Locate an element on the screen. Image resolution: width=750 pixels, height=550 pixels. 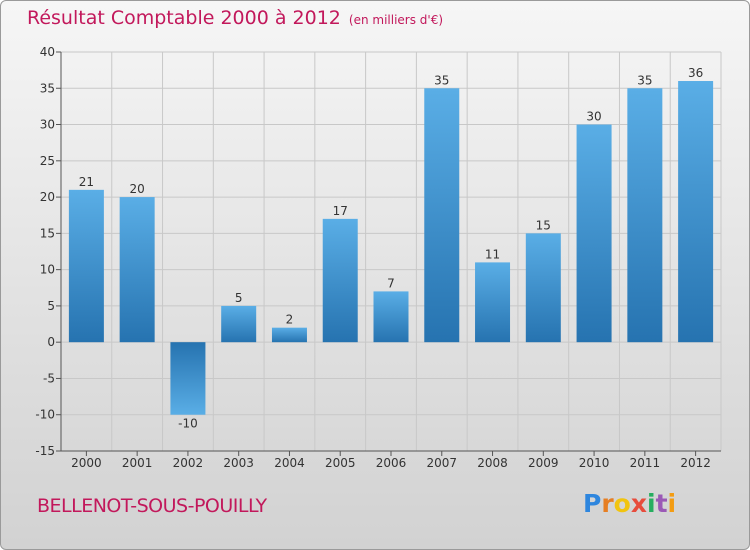
y-tick-label: 0 is located at coordinates (51, 342).